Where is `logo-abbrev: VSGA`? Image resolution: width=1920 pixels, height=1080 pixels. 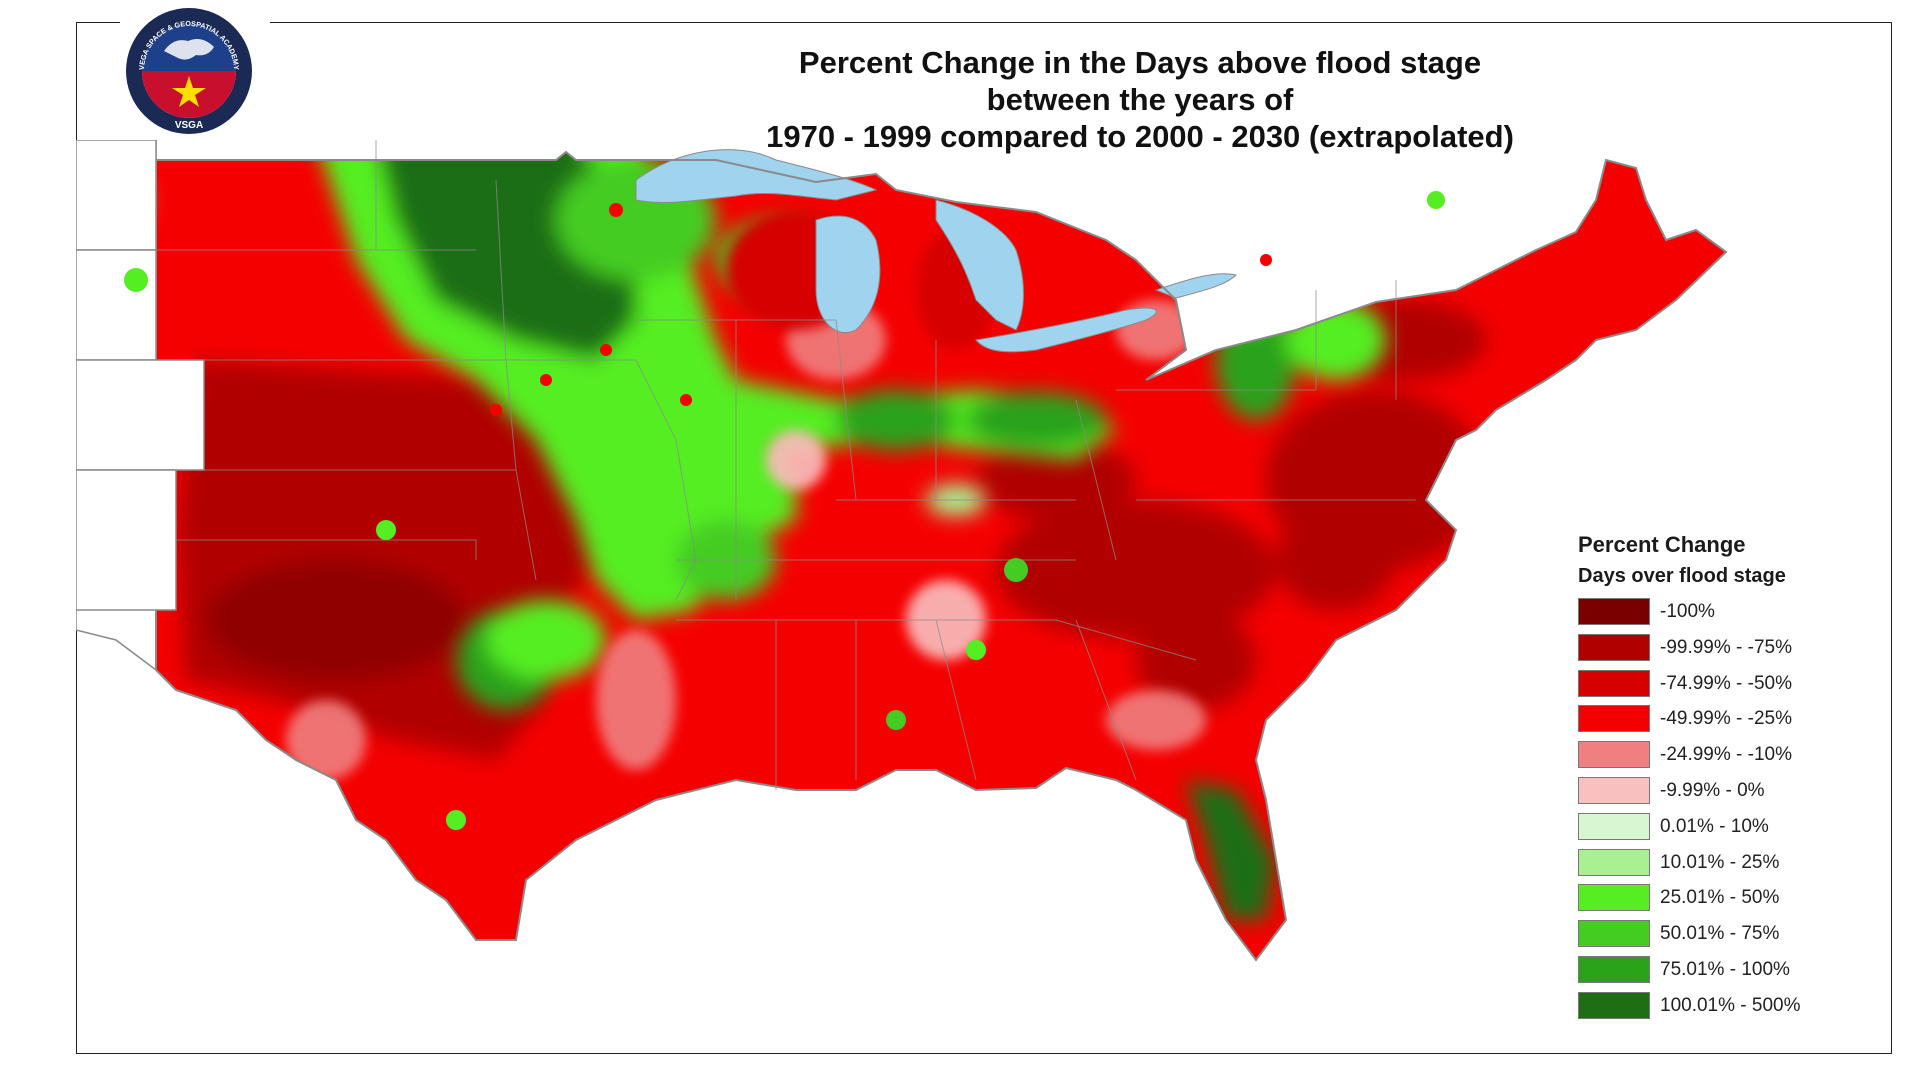 logo-abbrev: VSGA is located at coordinates (189, 125).